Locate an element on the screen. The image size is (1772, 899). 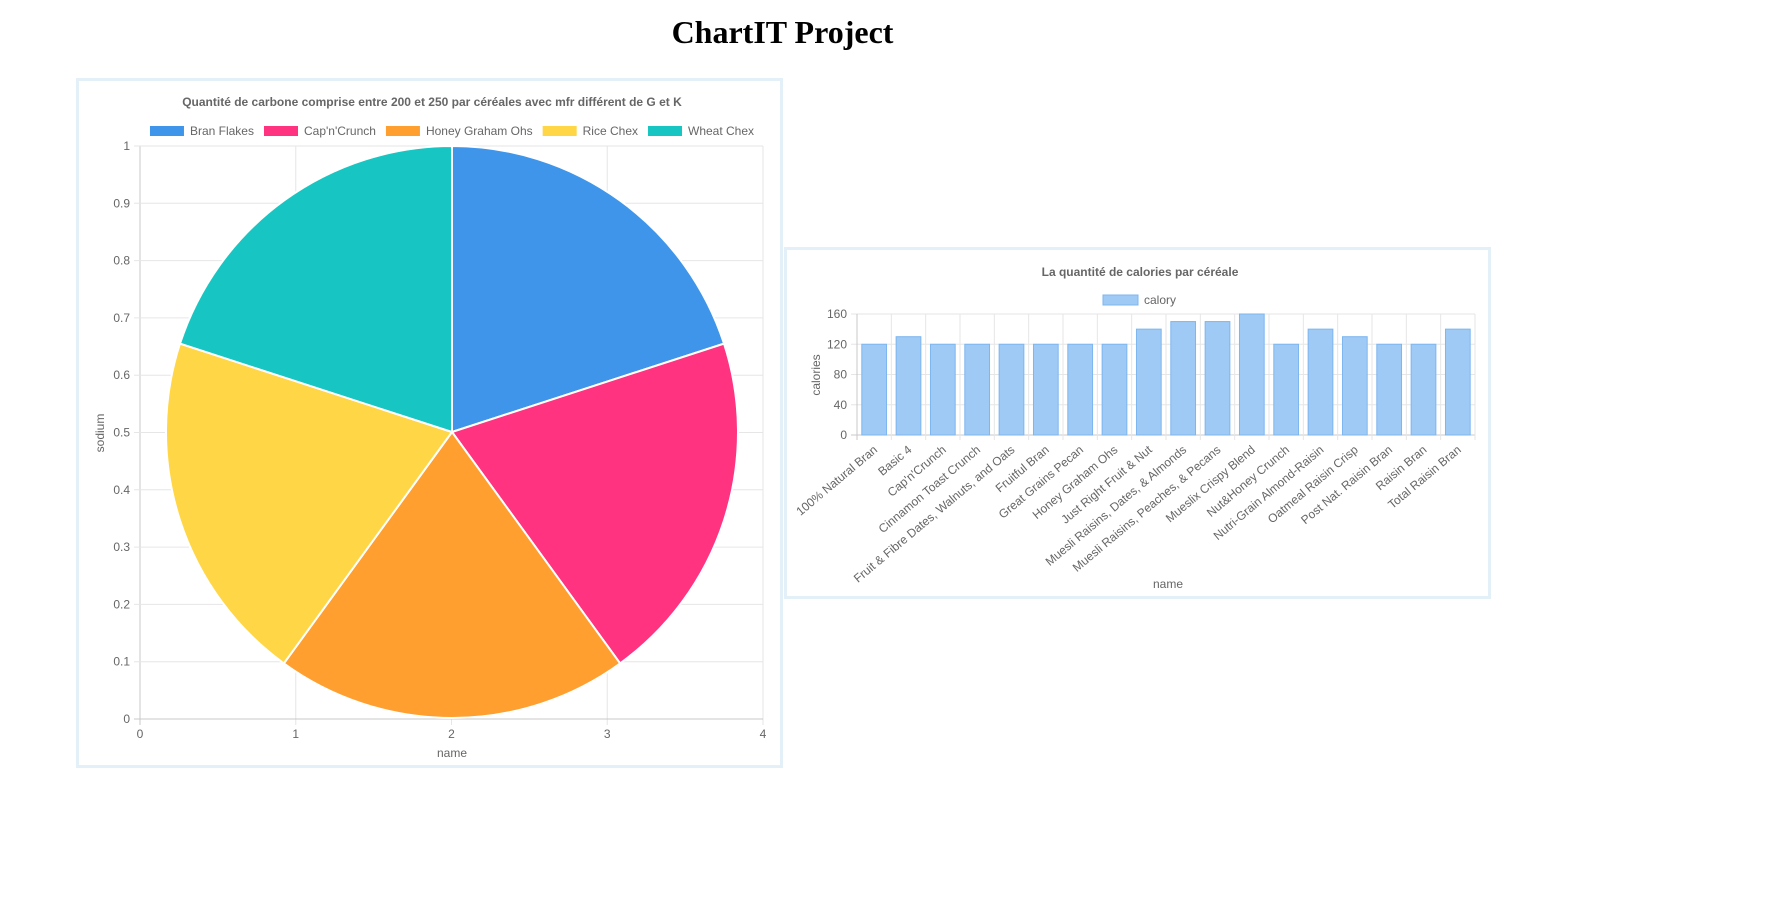
bar-x-axis-title: name is located at coordinates (1168, 584).